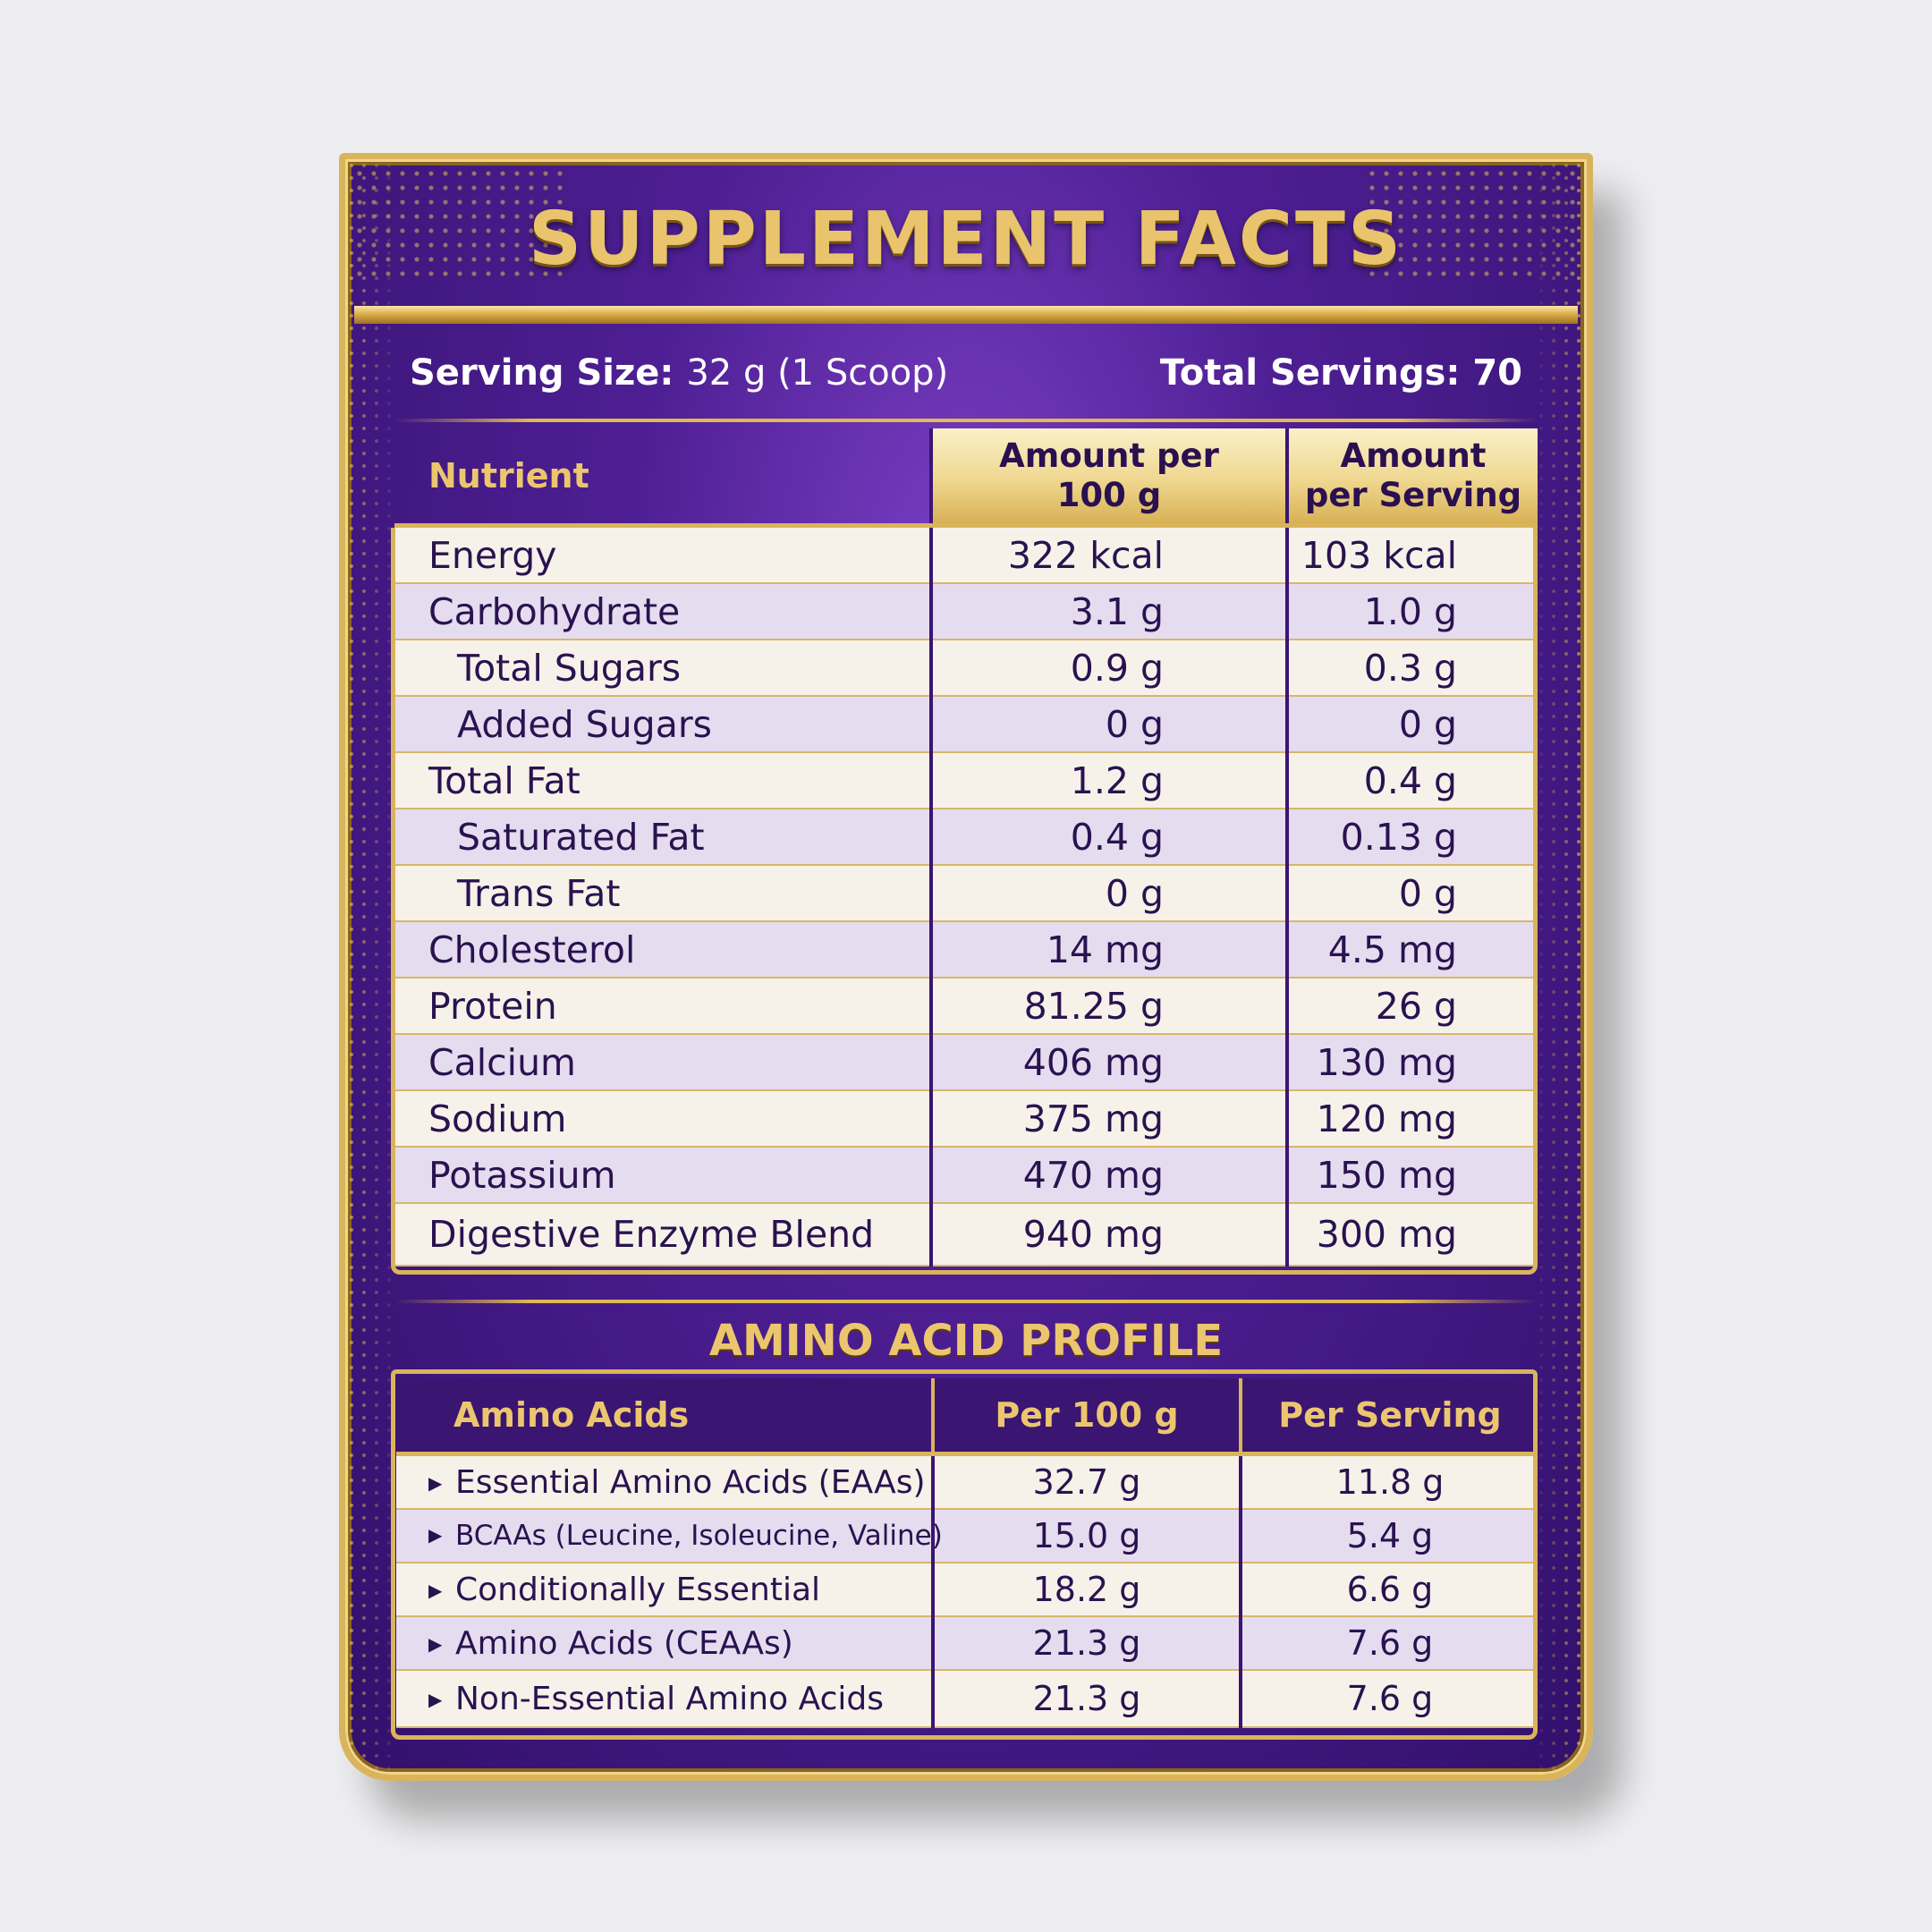 Image resolution: width=1932 pixels, height=1932 pixels. I want to click on amino-per-100g: 15.0 g, so click(1086, 1536).